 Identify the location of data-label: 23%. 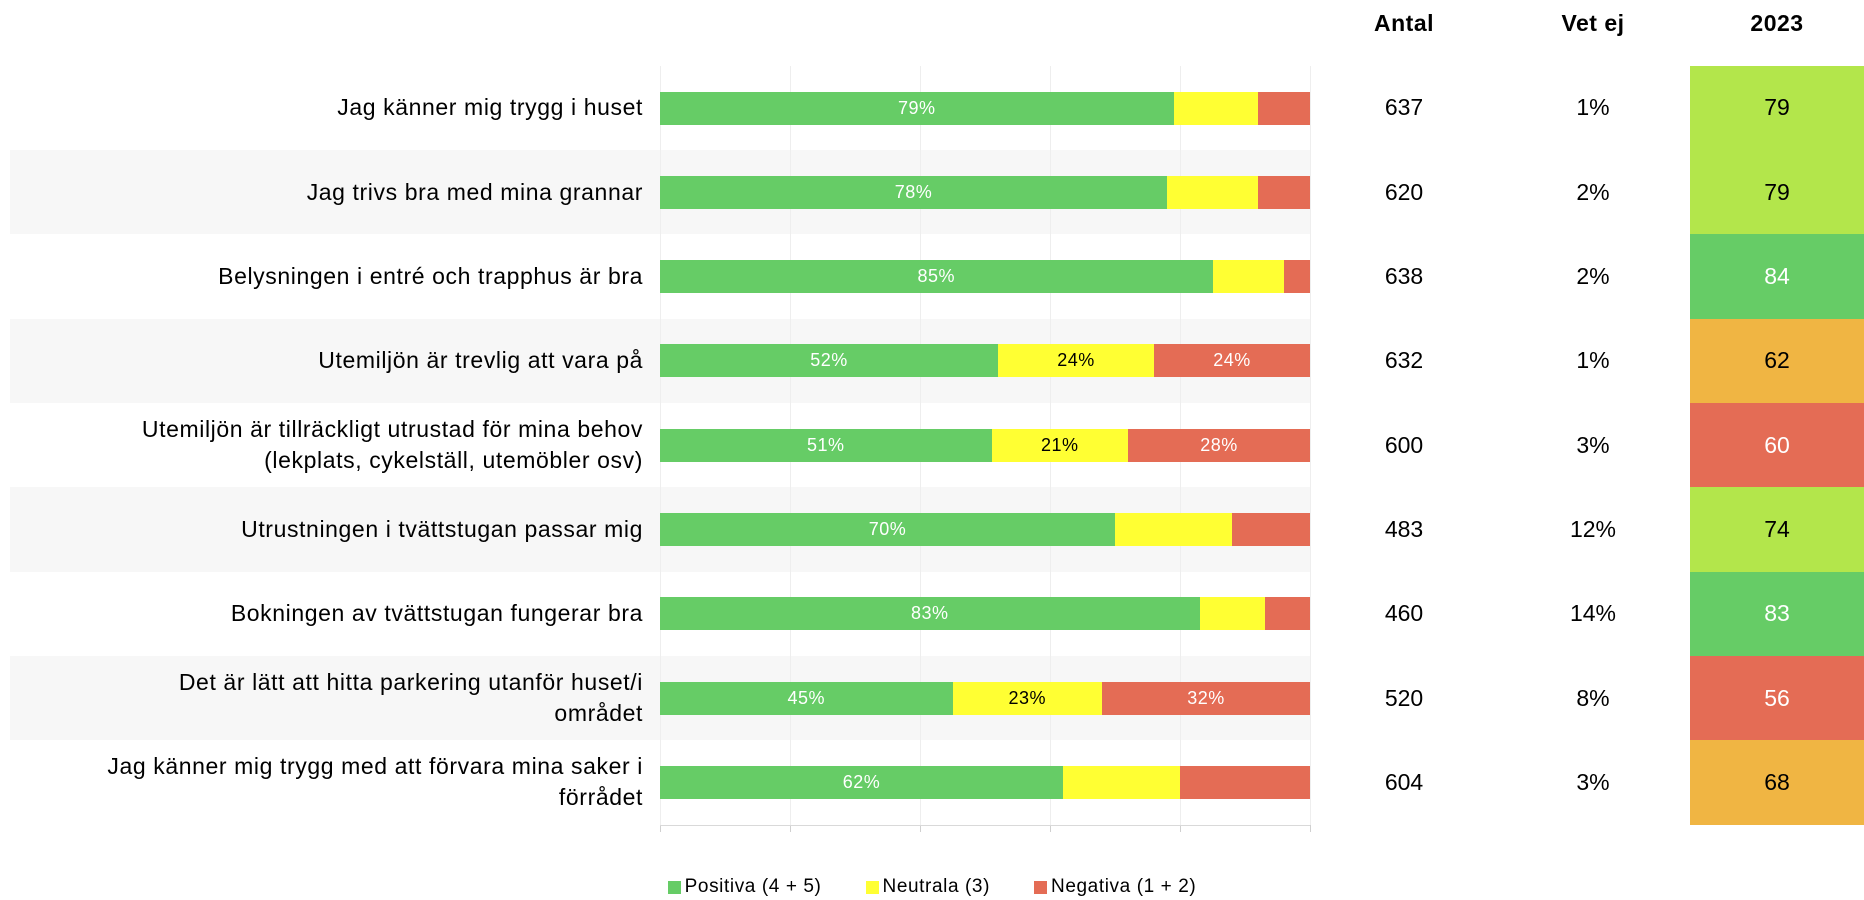
(1027, 697).